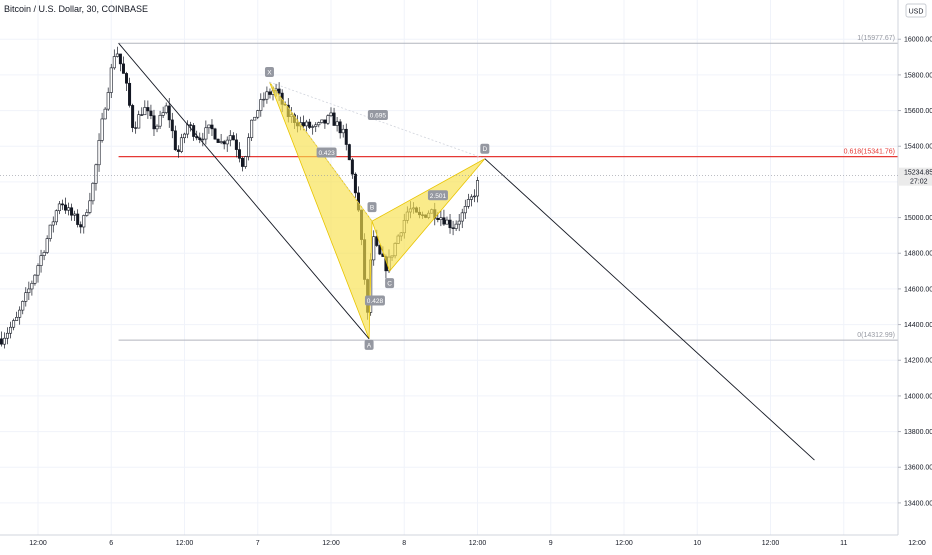 This screenshot has width=932, height=555. I want to click on pattern-point-label: C, so click(389, 284).